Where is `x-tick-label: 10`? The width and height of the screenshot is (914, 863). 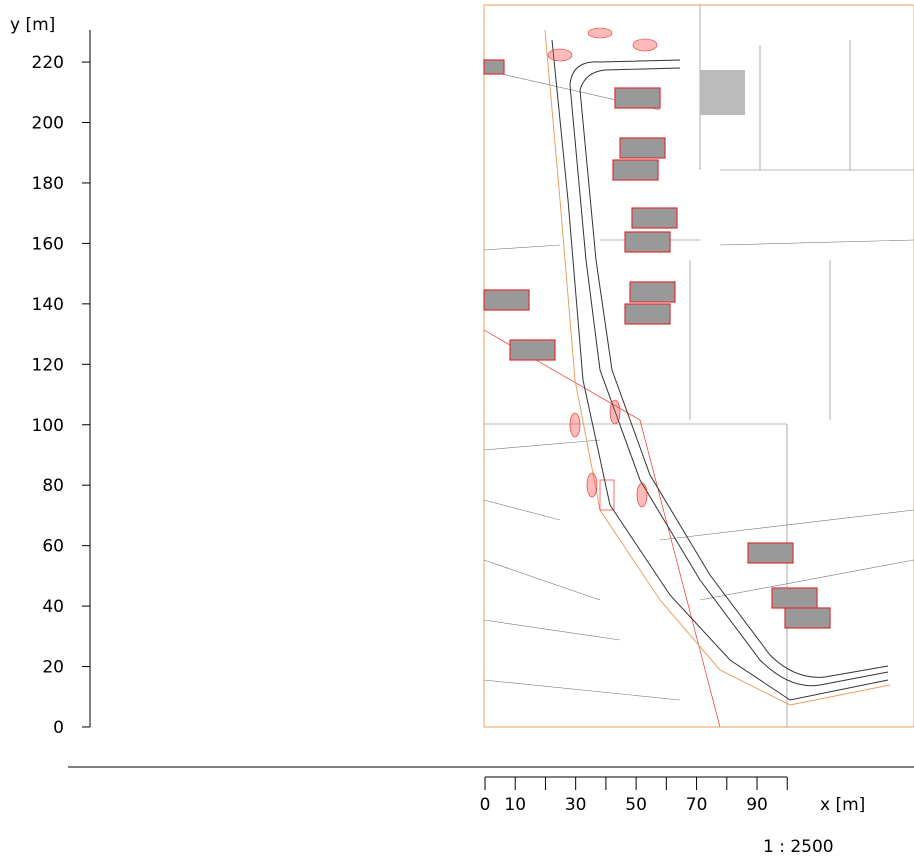 x-tick-label: 10 is located at coordinates (515, 805).